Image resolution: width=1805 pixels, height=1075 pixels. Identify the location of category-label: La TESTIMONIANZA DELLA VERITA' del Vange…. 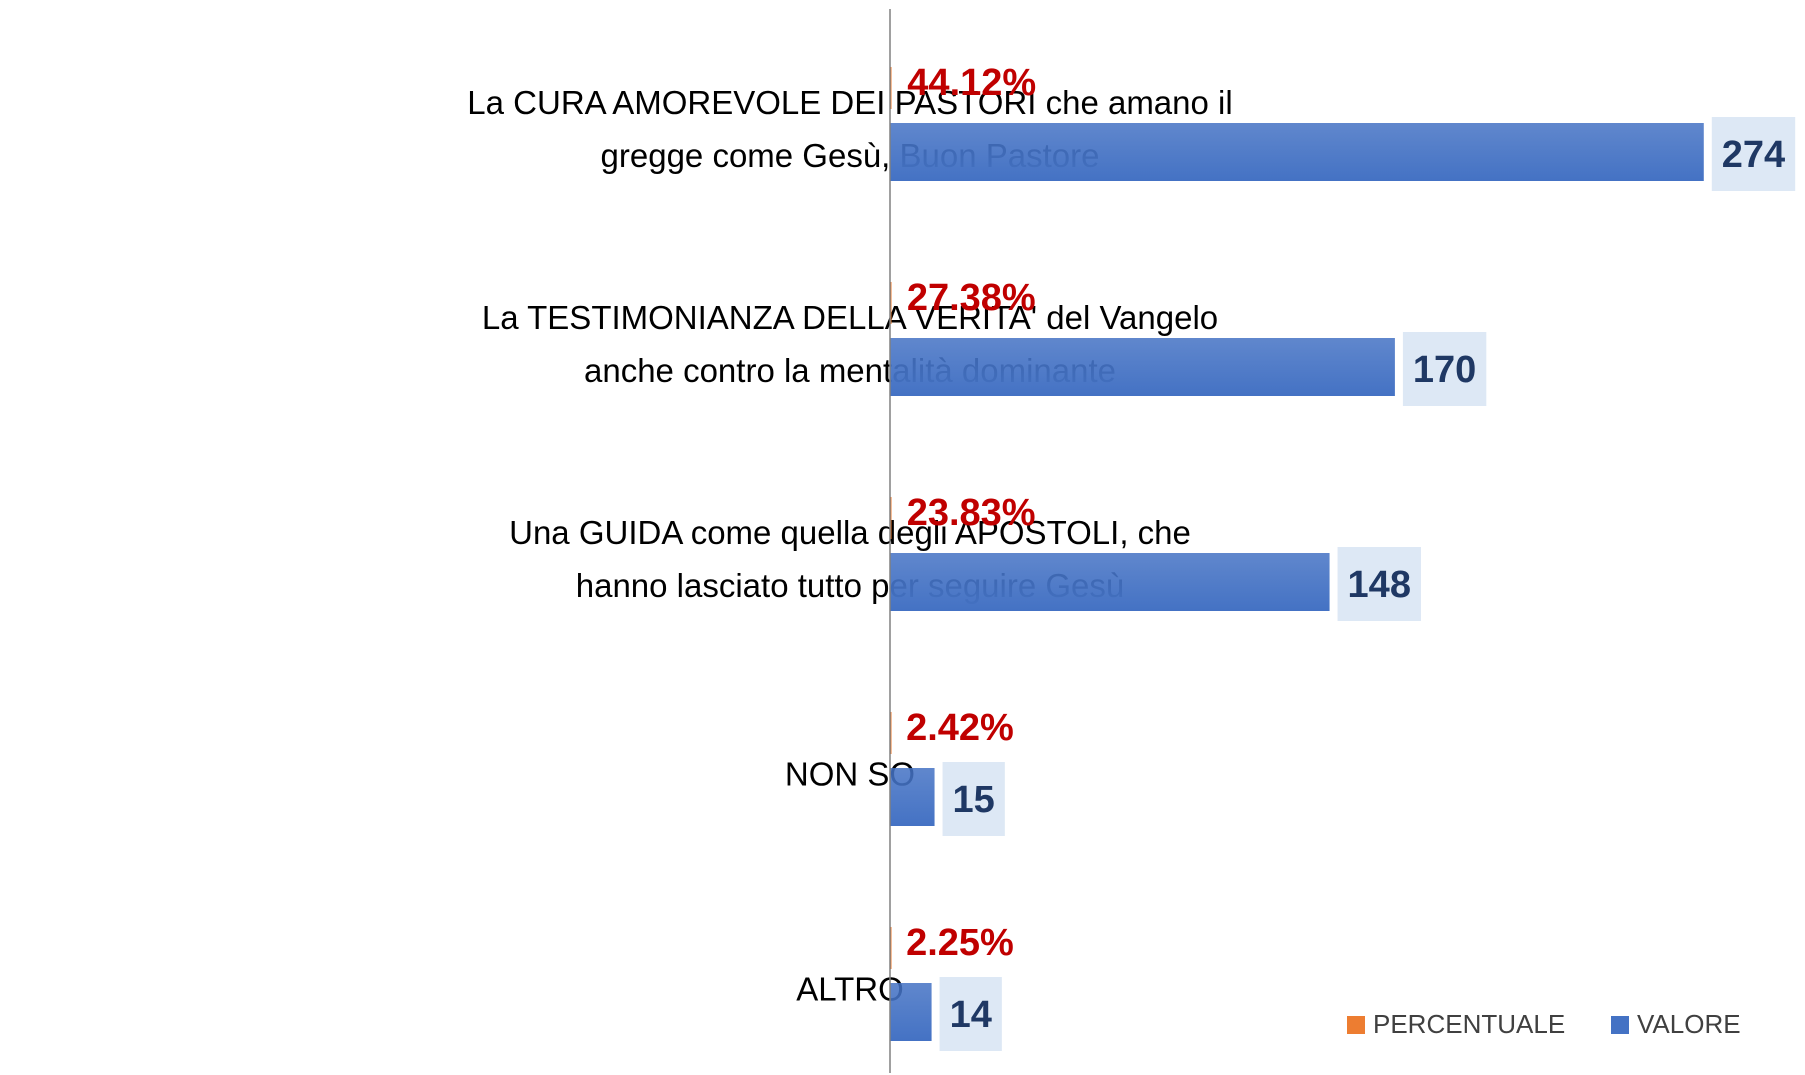
(850, 317).